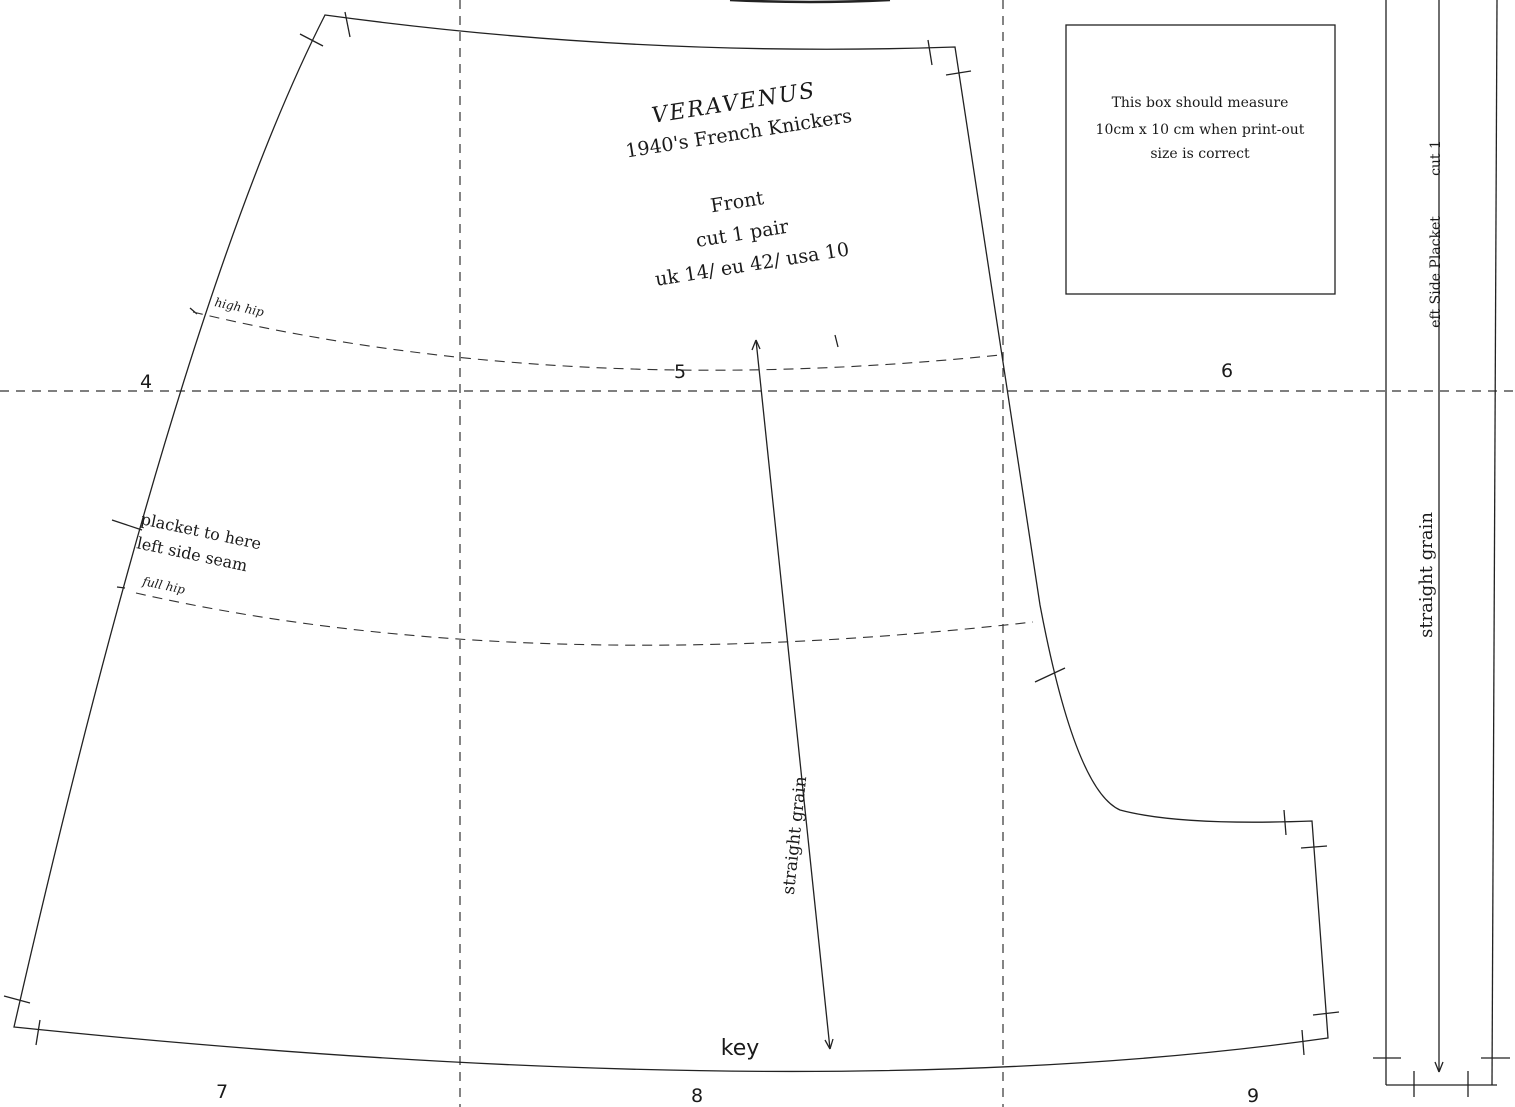 The height and width of the screenshot is (1107, 1515). I want to click on piece-name: Front, so click(737, 202).